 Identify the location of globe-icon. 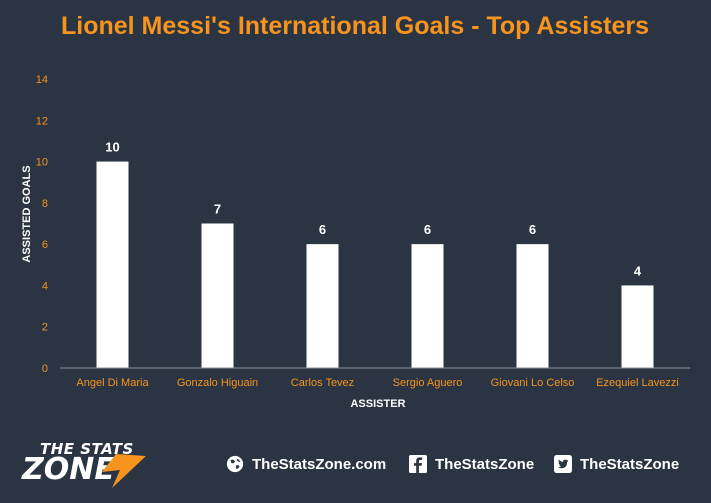
(235, 464).